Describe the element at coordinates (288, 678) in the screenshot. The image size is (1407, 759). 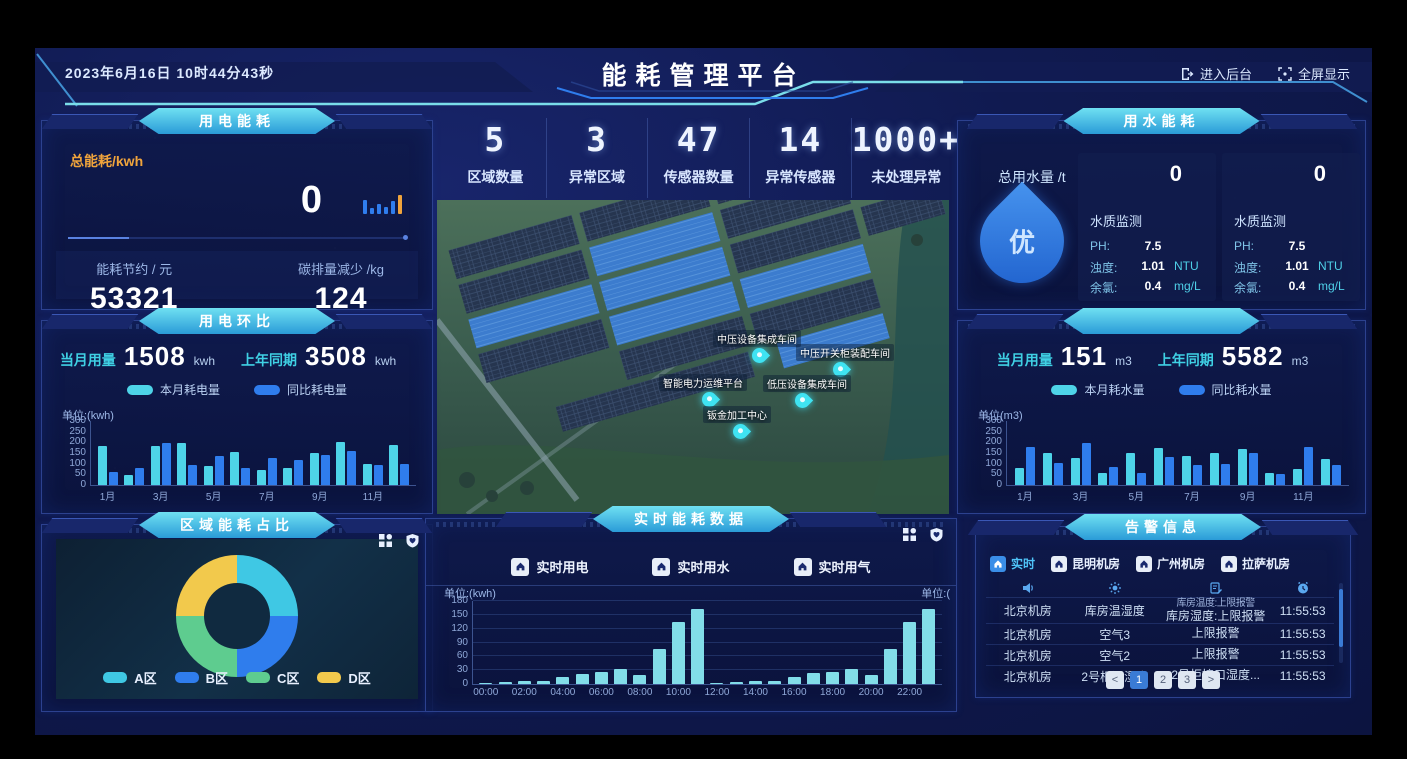
I see `legend-label: C区` at that location.